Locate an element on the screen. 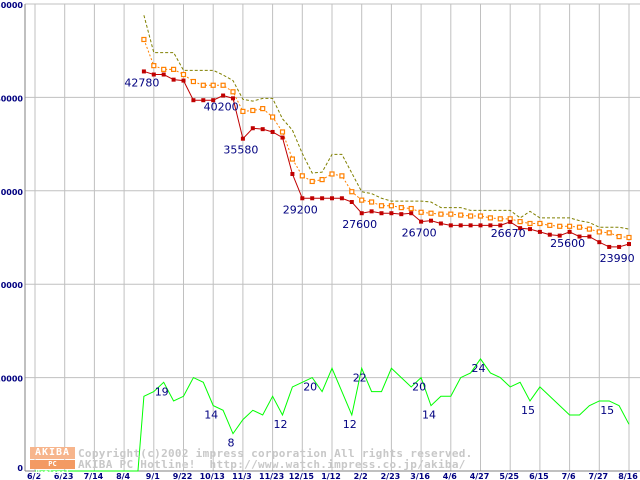 The image size is (640, 480). y-tick-label: 0 is located at coordinates (20, 468).